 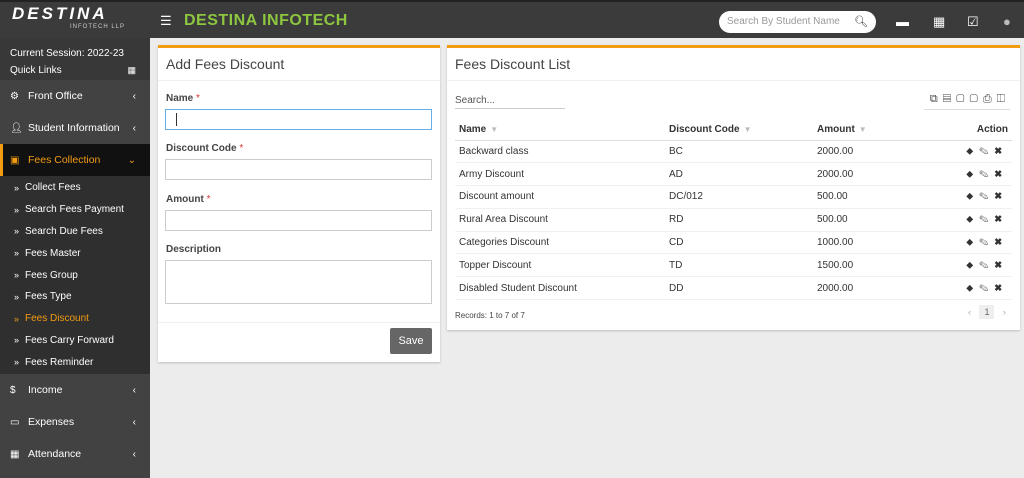 What do you see at coordinates (1004, 312) in the screenshot?
I see `next-page: ›` at bounding box center [1004, 312].